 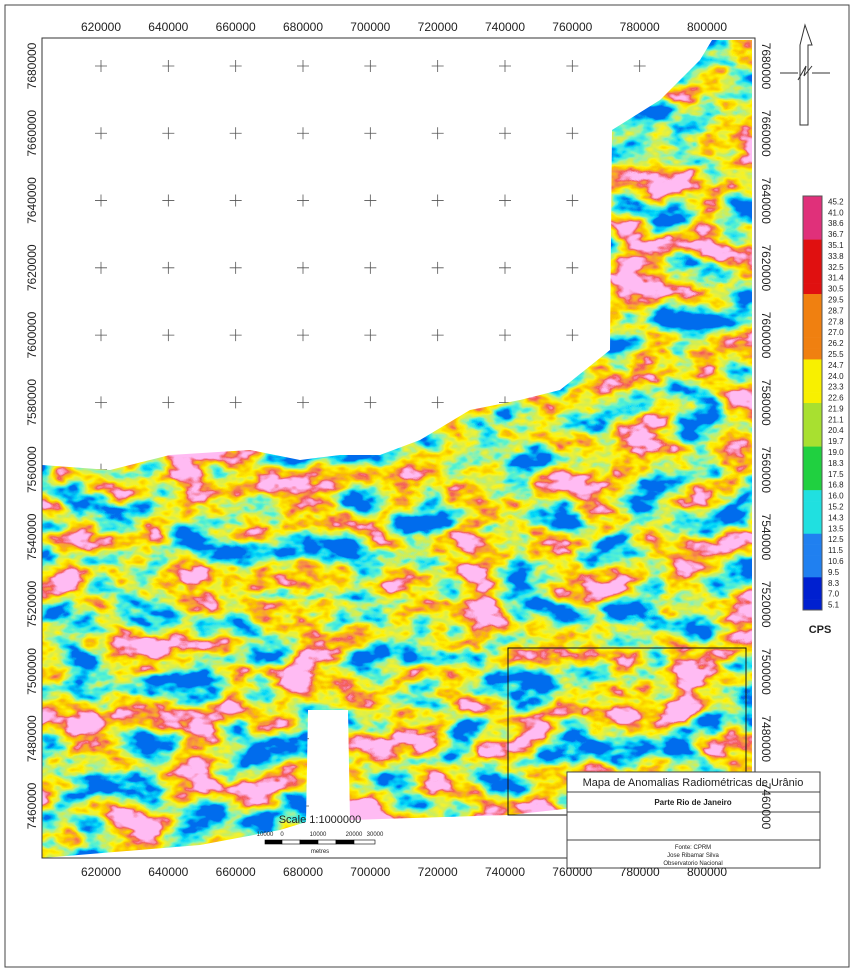 What do you see at coordinates (320, 838) in the screenshot?
I see `scale-bar: 10000 0 10000 20000 30000` at bounding box center [320, 838].